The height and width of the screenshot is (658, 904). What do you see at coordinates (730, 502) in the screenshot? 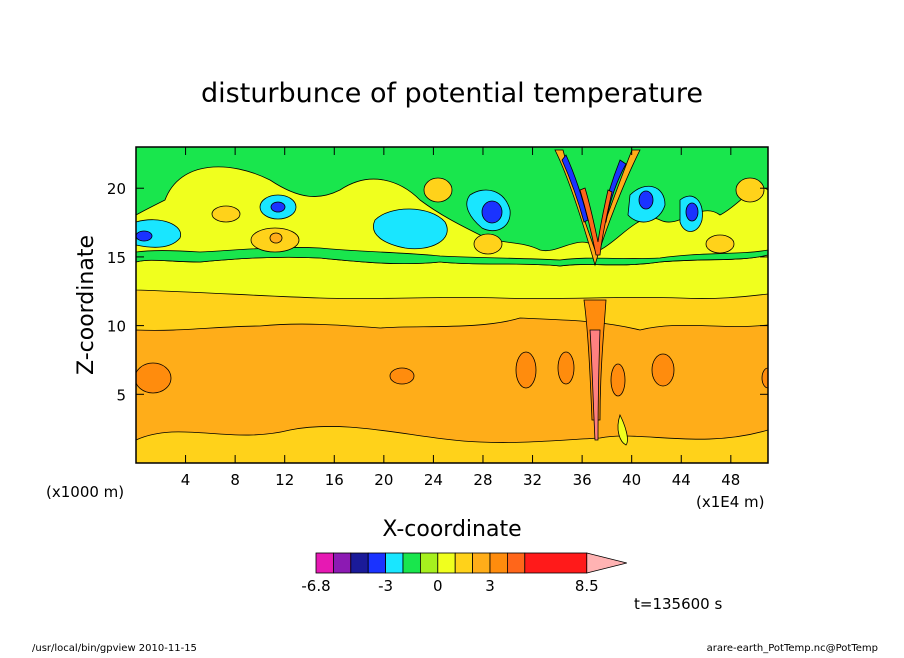
I see `x-unit-right: (x1E4 m)` at bounding box center [730, 502].